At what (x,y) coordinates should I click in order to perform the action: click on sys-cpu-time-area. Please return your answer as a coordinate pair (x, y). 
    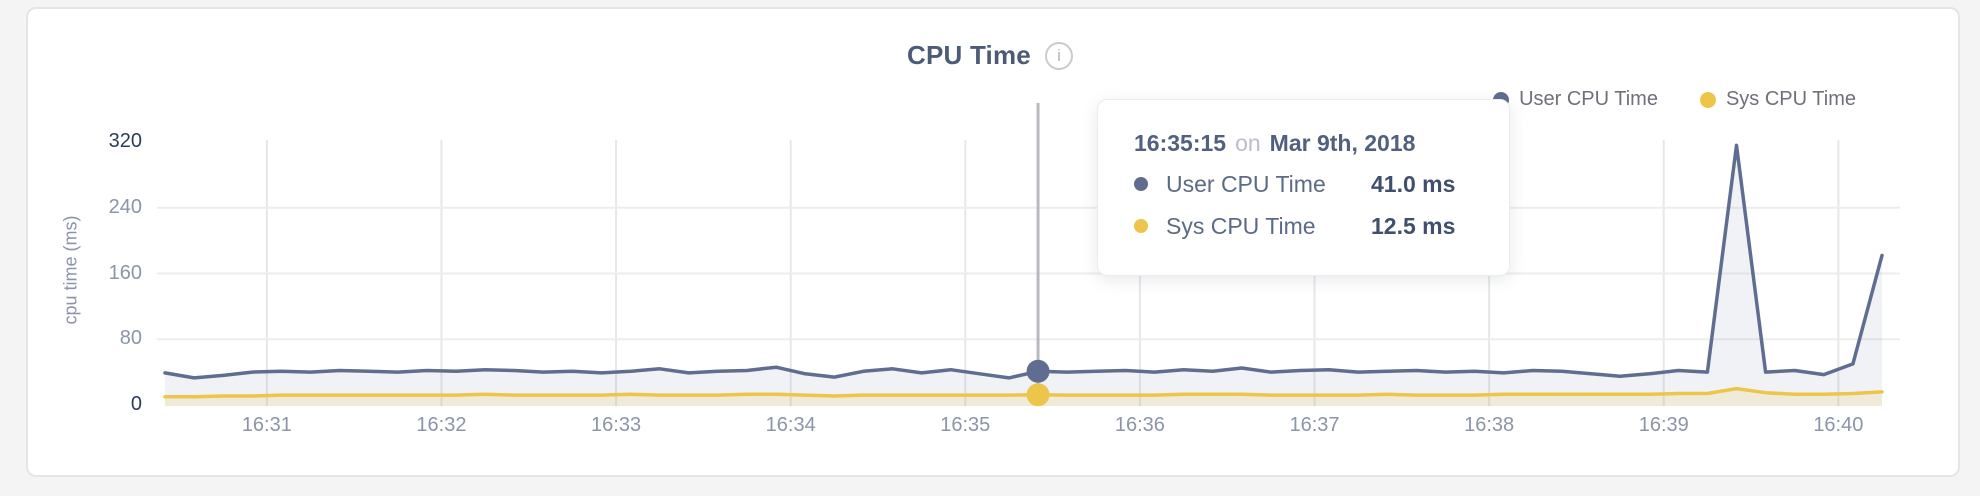
    Looking at the image, I should click on (1023, 397).